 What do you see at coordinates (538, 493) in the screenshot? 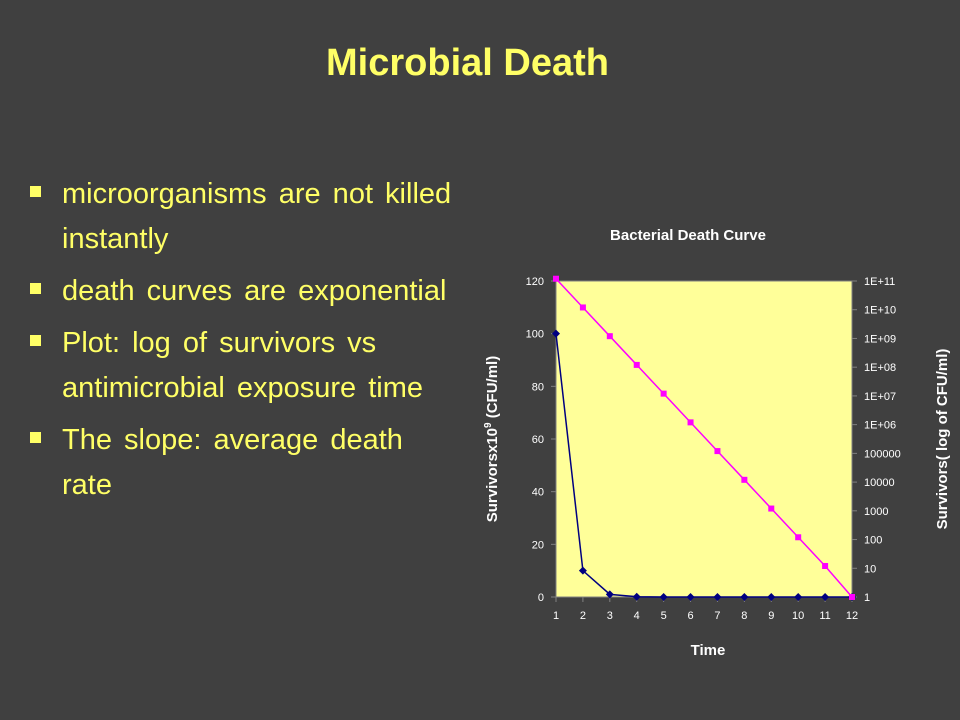
I see `y-tick-label: 40` at bounding box center [538, 493].